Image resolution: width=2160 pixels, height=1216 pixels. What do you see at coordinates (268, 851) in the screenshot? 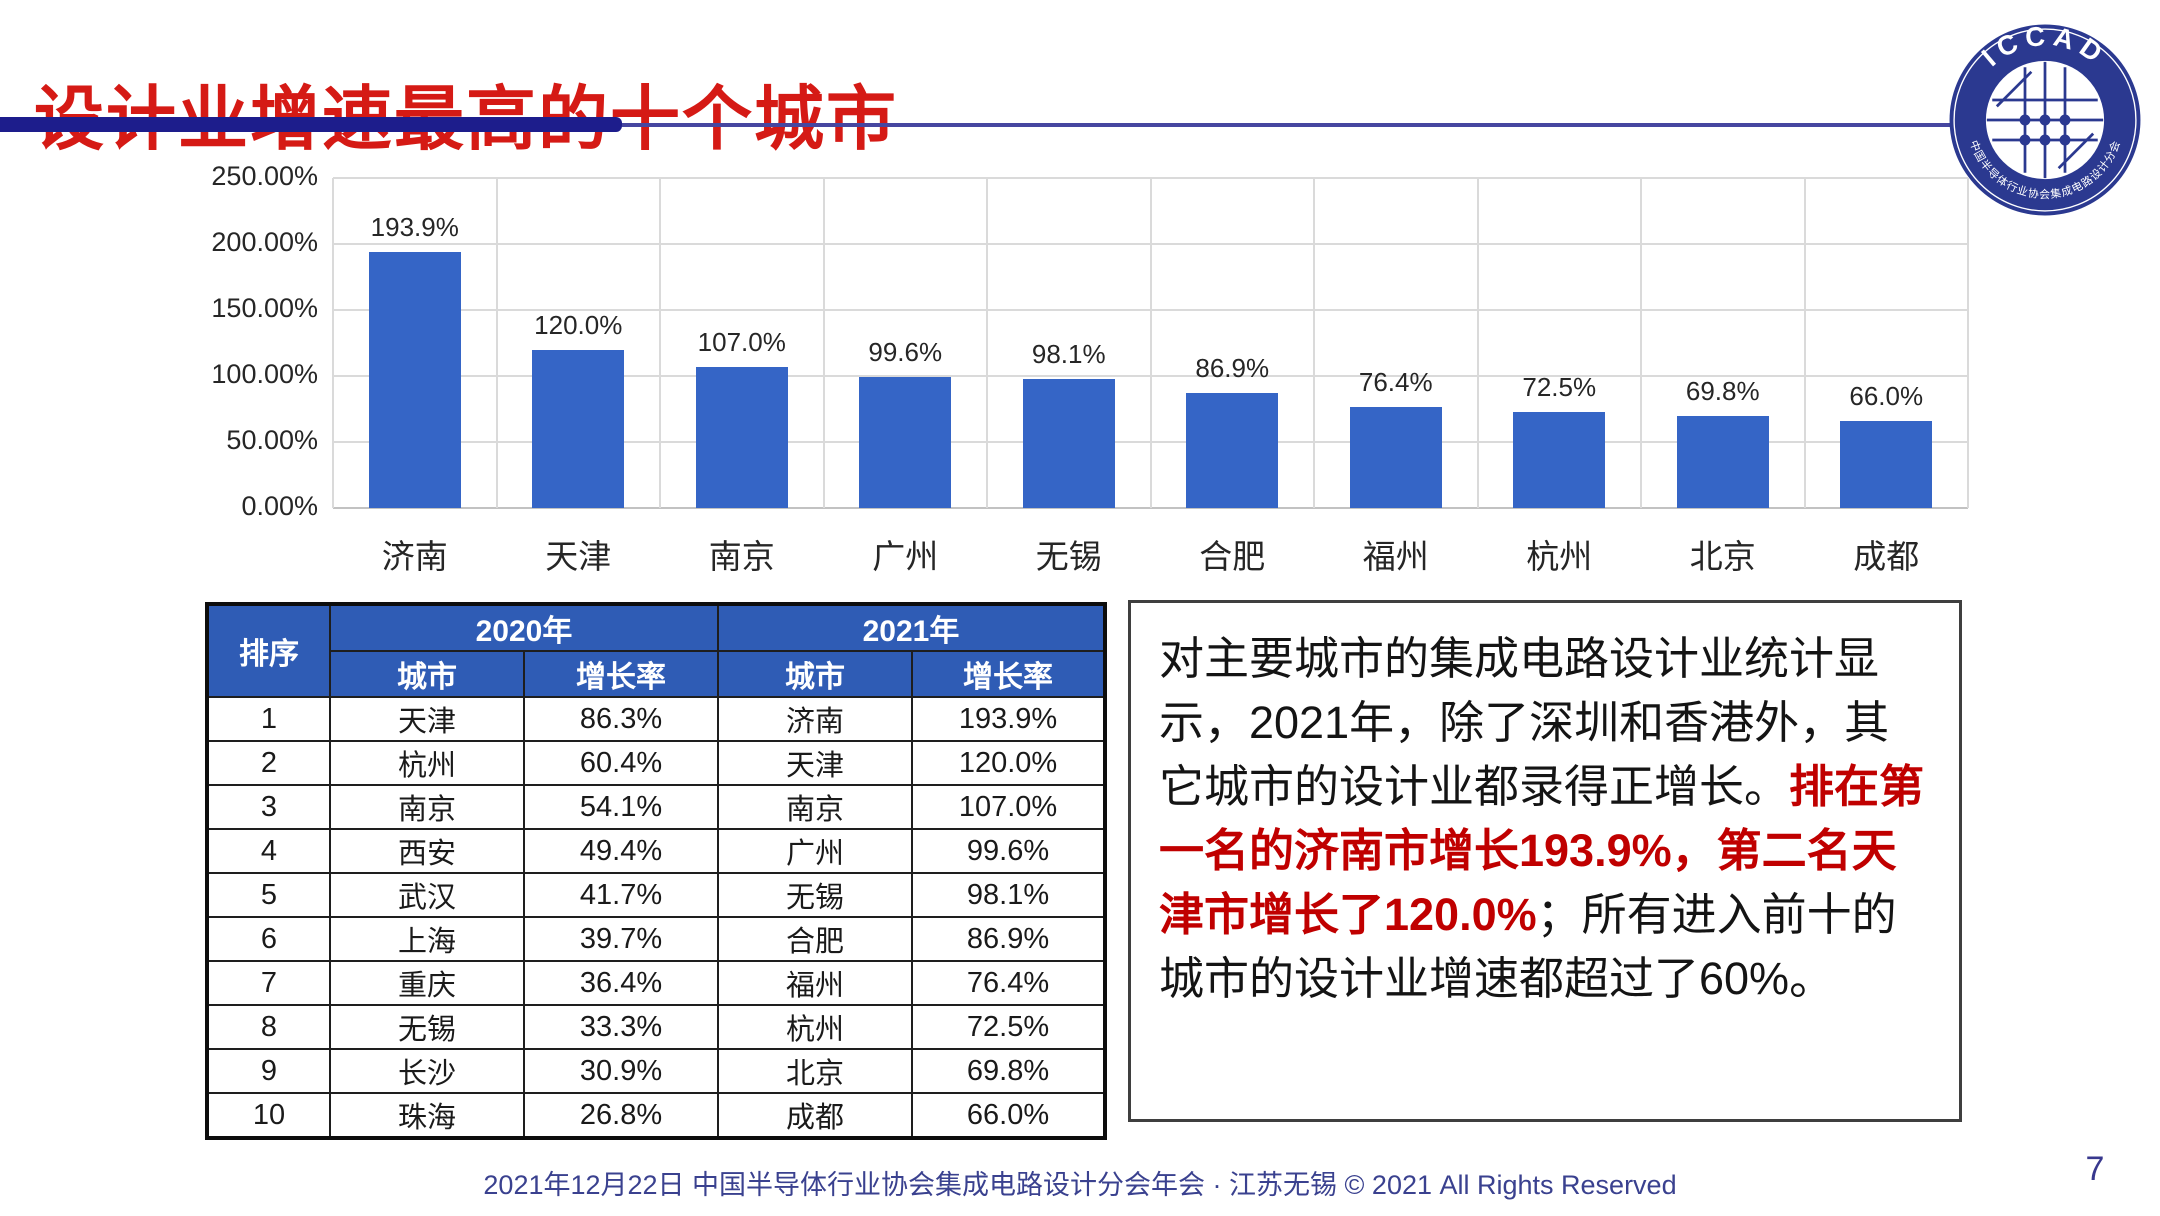
I see `table-cell: 4` at bounding box center [268, 851].